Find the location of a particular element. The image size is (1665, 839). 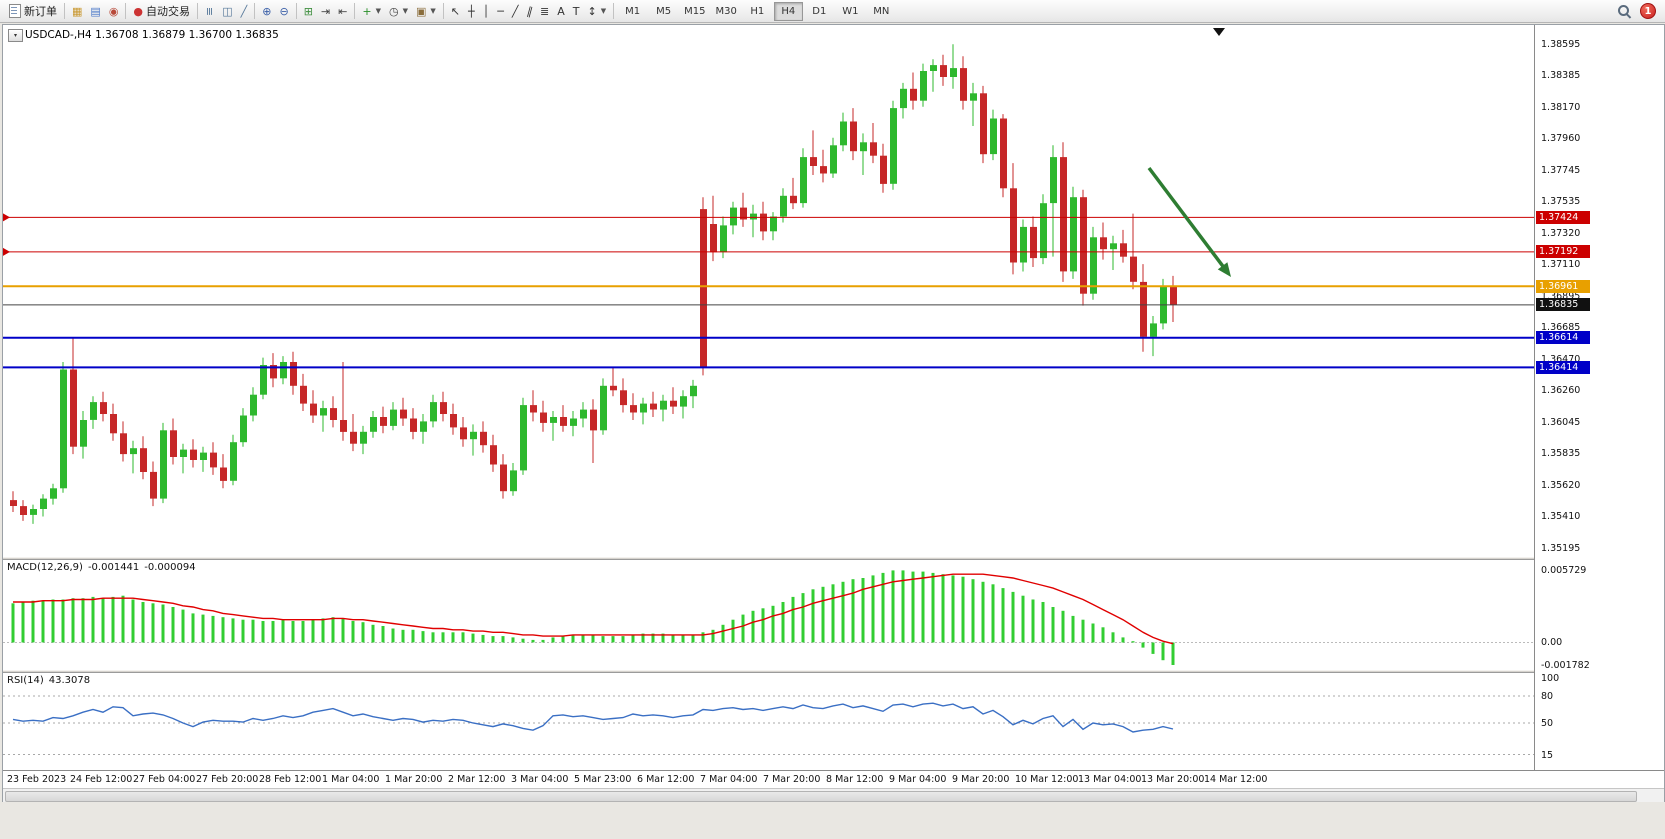

chart-scrollbar is located at coordinates (833, 795).